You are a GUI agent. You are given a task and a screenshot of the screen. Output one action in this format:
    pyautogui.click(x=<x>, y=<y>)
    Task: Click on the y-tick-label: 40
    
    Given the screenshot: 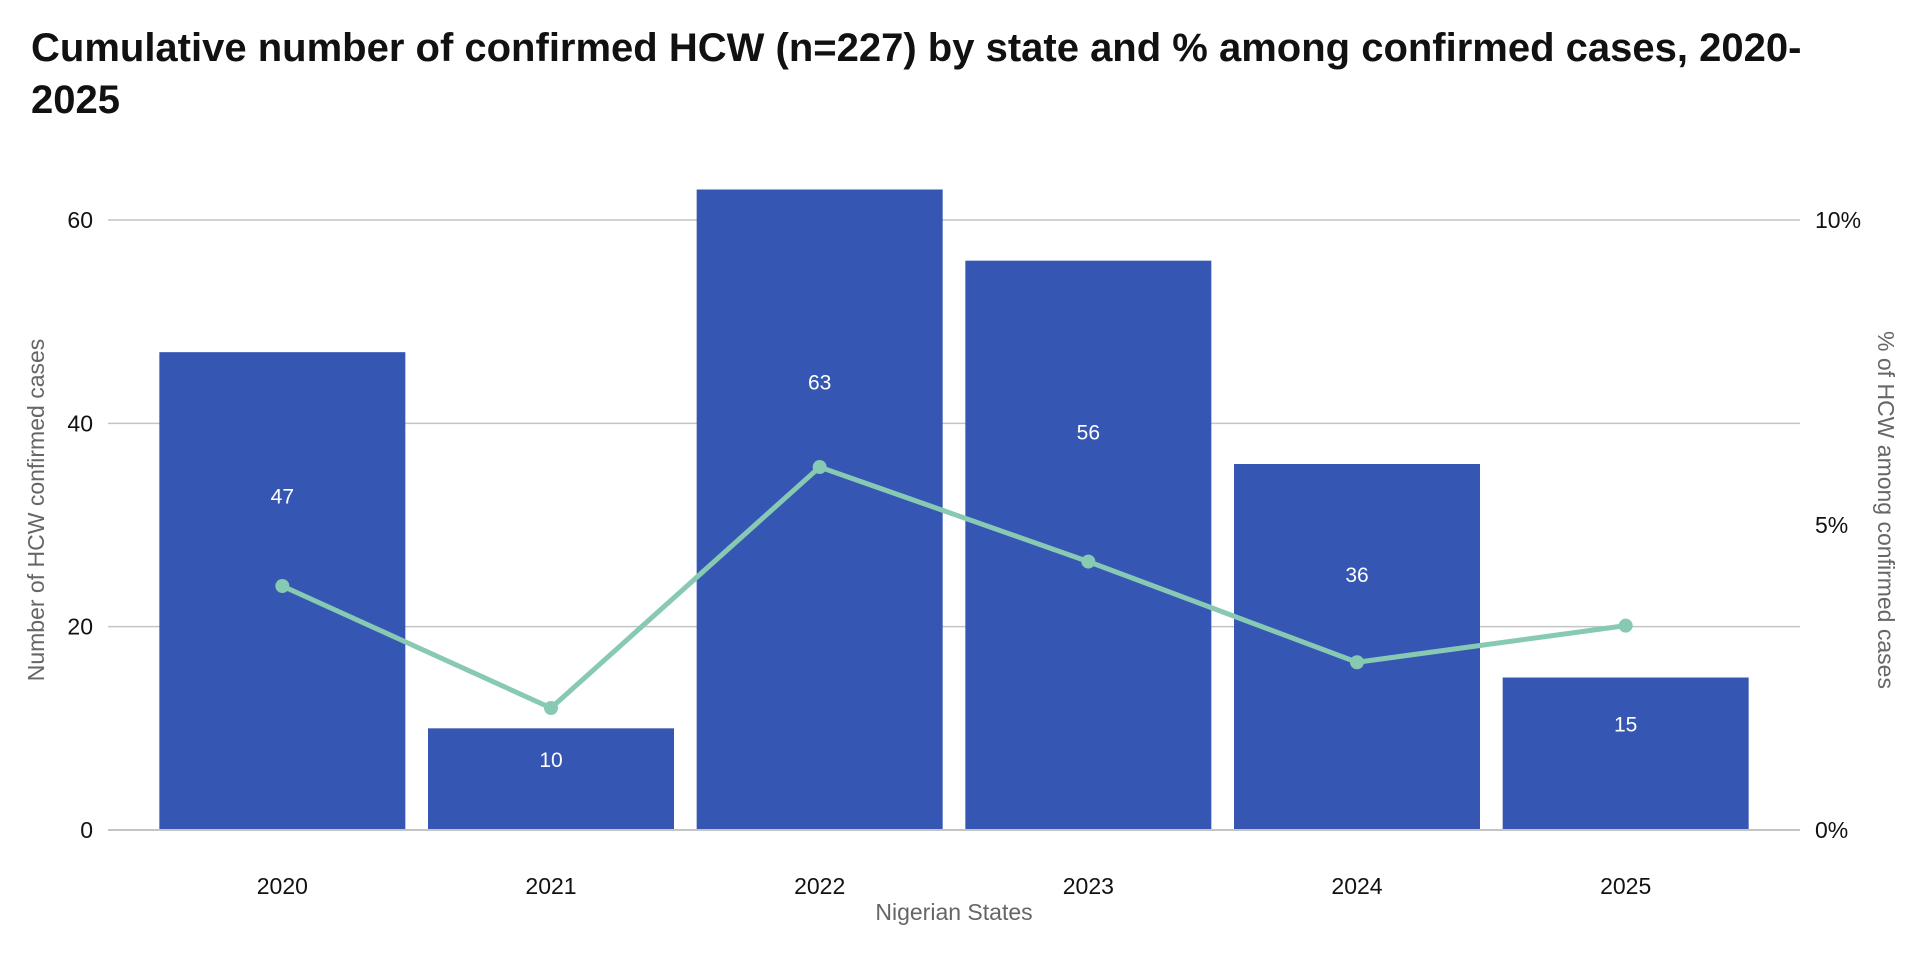 What is the action you would take?
    pyautogui.click(x=80, y=423)
    